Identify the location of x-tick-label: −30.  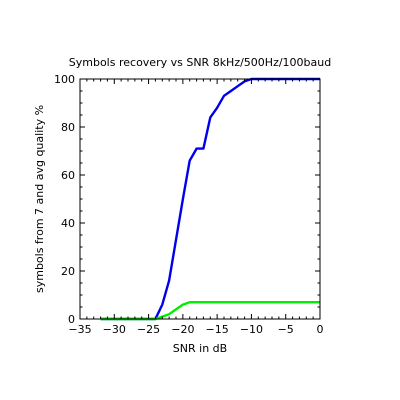
(114, 329).